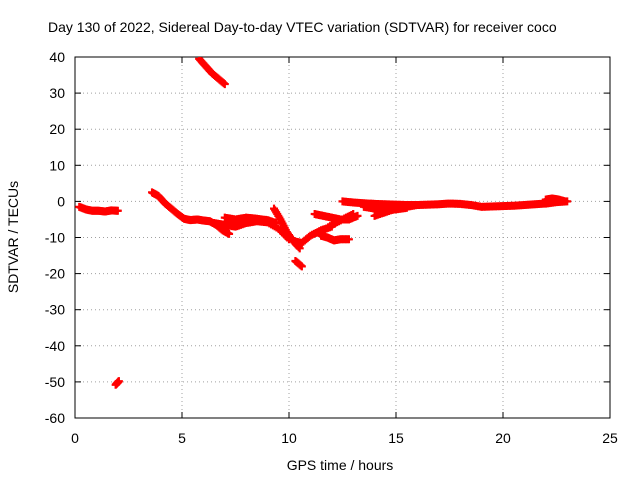  I want to click on y-tick-label: -10, so click(55, 238).